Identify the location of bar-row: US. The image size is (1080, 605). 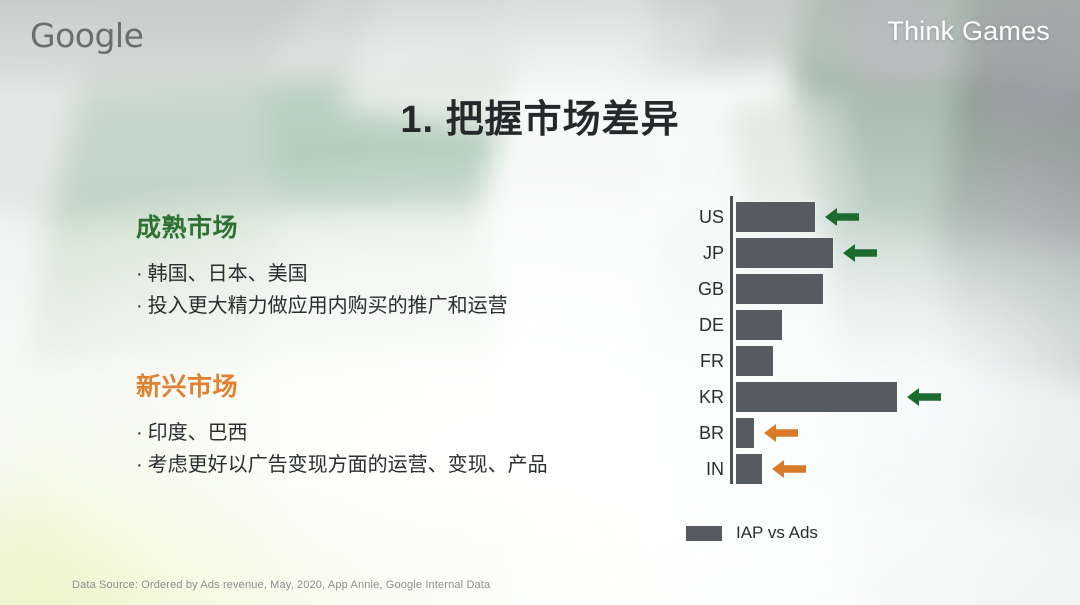
(842, 217).